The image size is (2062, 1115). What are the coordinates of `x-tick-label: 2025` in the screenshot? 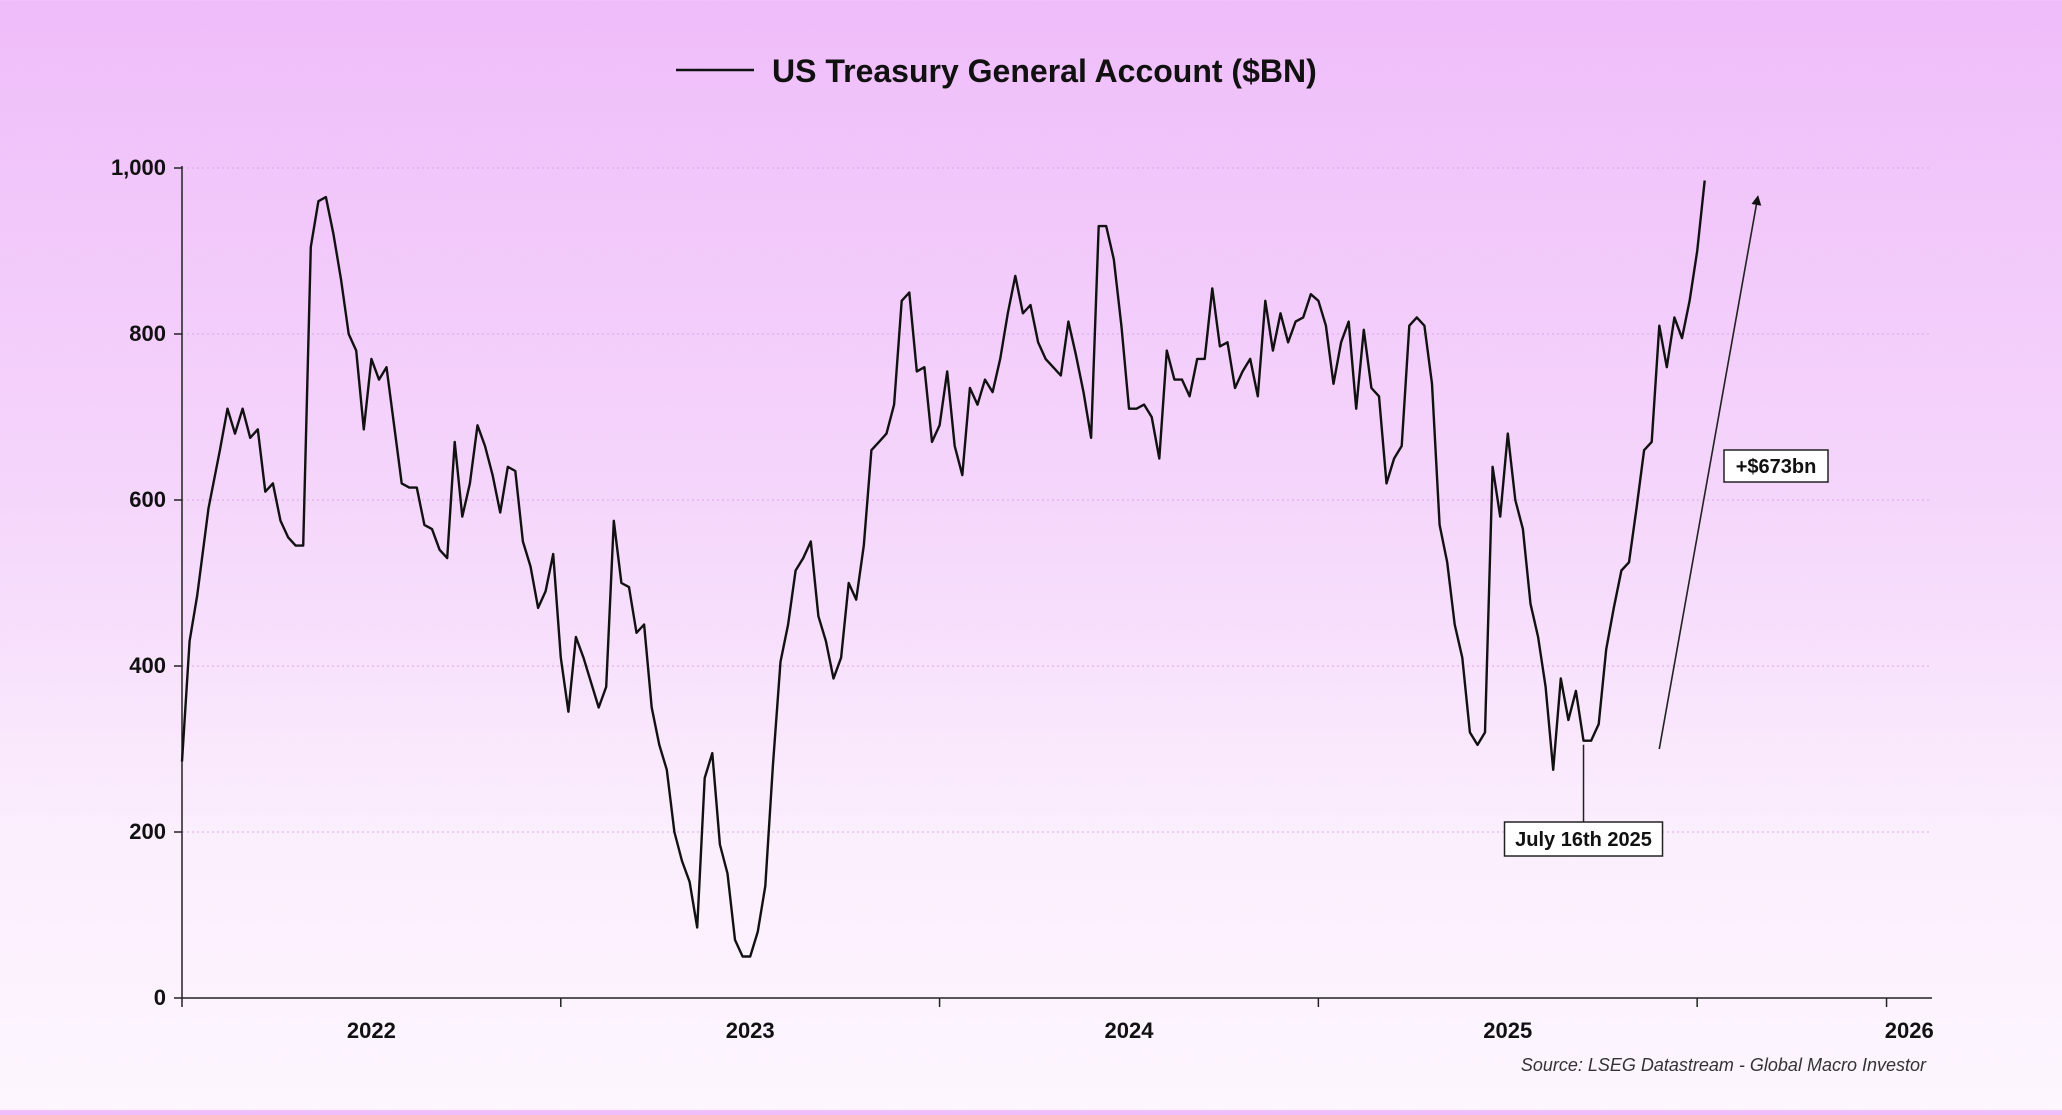 It's located at (1507, 1030).